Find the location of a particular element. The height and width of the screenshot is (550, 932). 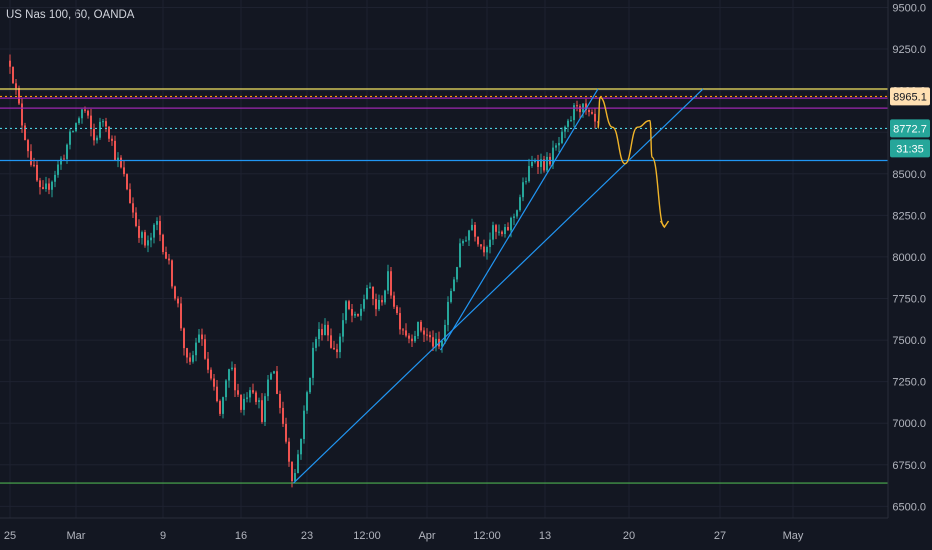

x-tick-label: 20 is located at coordinates (629, 536).